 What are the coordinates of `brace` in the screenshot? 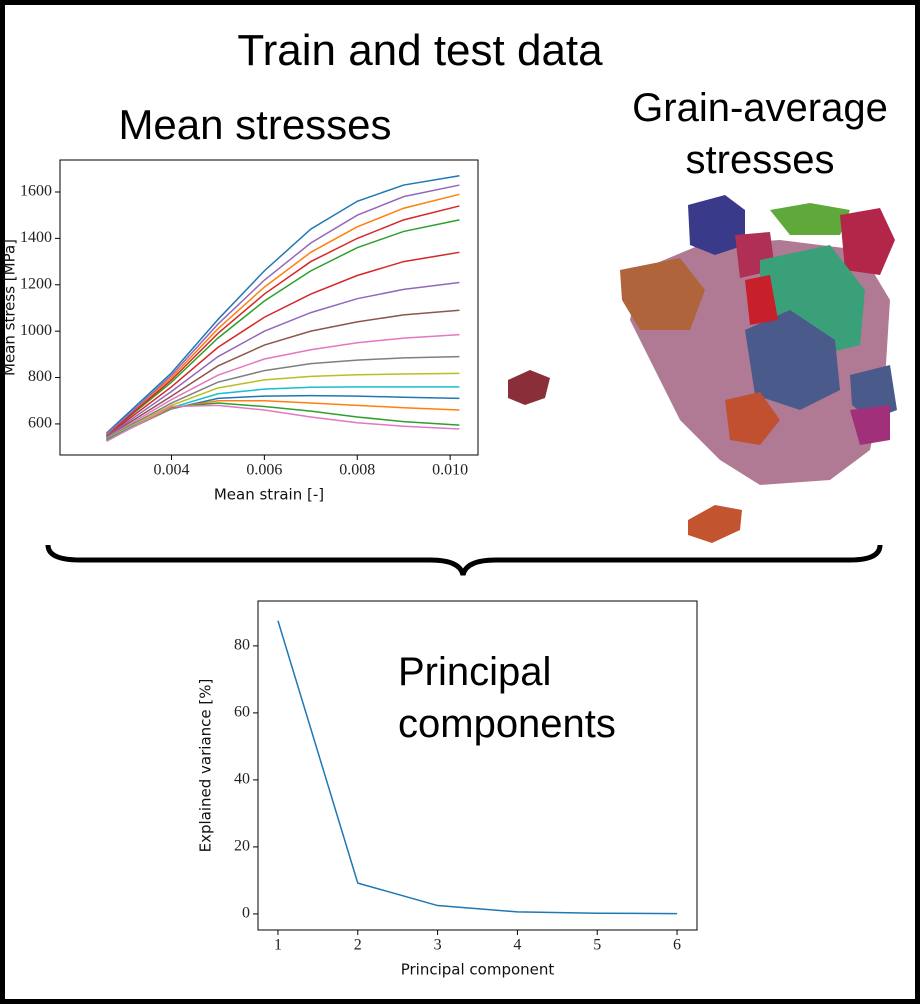 It's located at (464, 560).